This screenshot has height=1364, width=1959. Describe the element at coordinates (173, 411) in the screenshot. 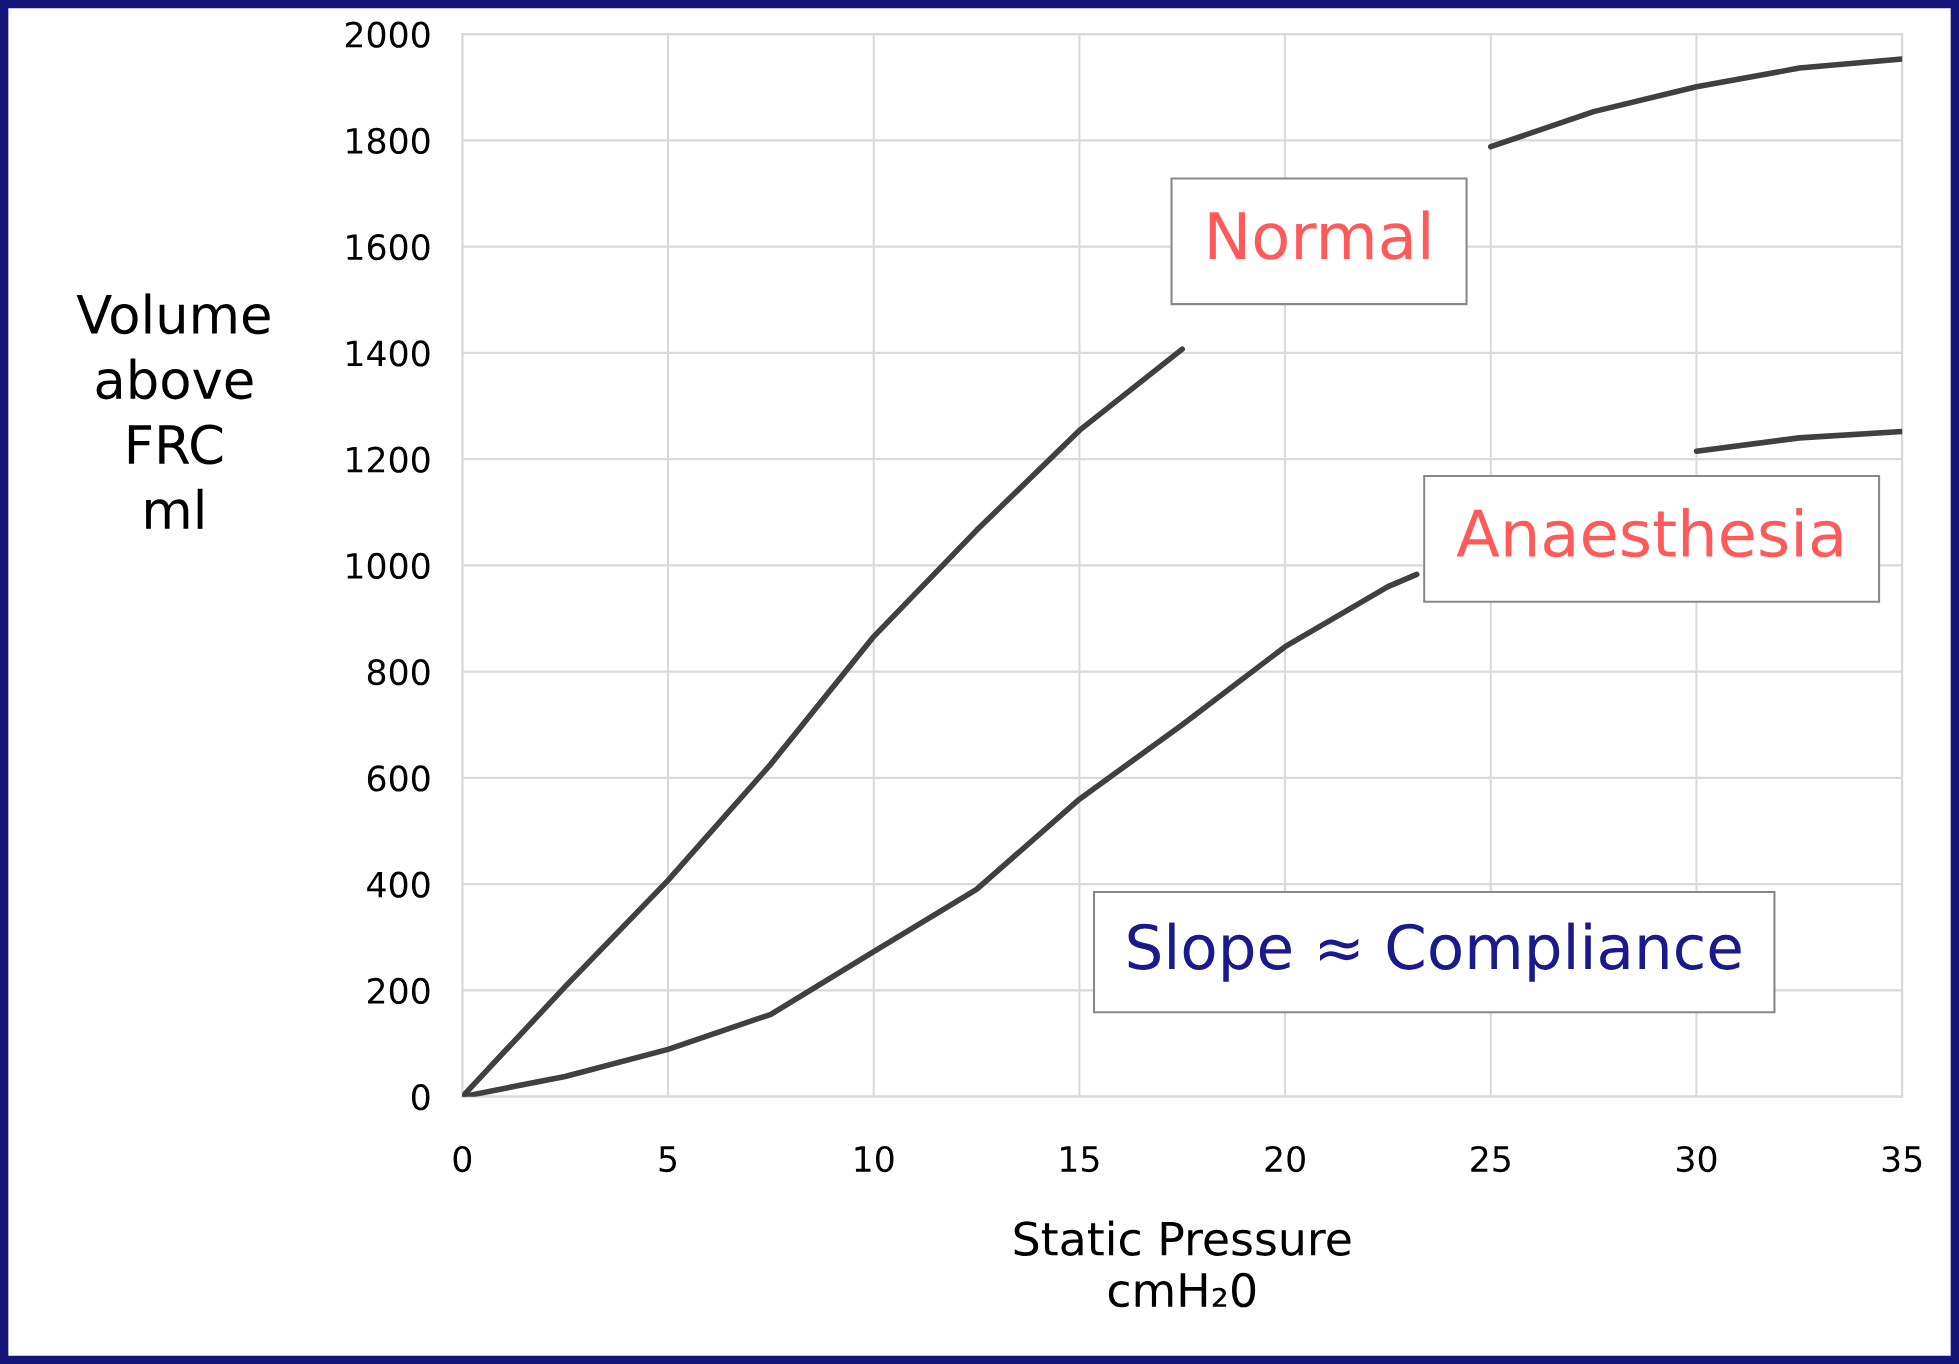

I see `y-axis-title: Volume above FRC ml` at that location.